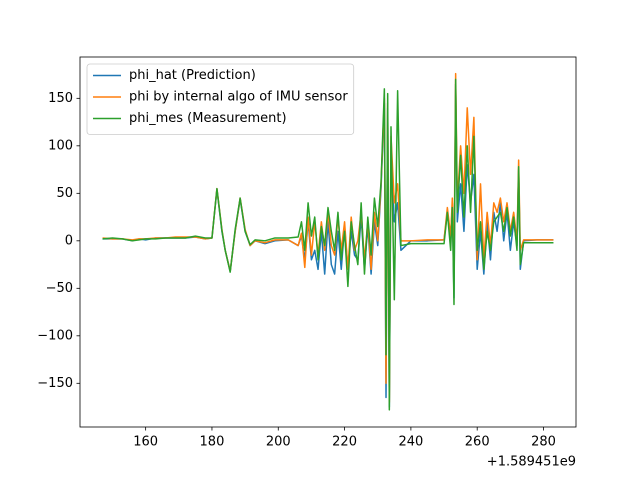 The height and width of the screenshot is (480, 640). Describe the element at coordinates (145, 442) in the screenshot. I see `x-tick-label: 160` at that location.